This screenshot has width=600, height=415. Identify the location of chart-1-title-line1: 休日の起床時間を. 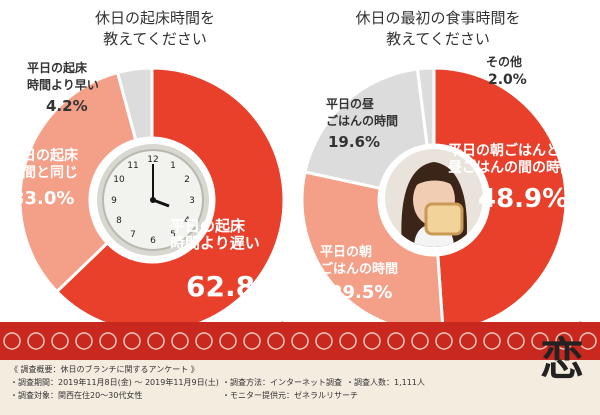
(154, 18).